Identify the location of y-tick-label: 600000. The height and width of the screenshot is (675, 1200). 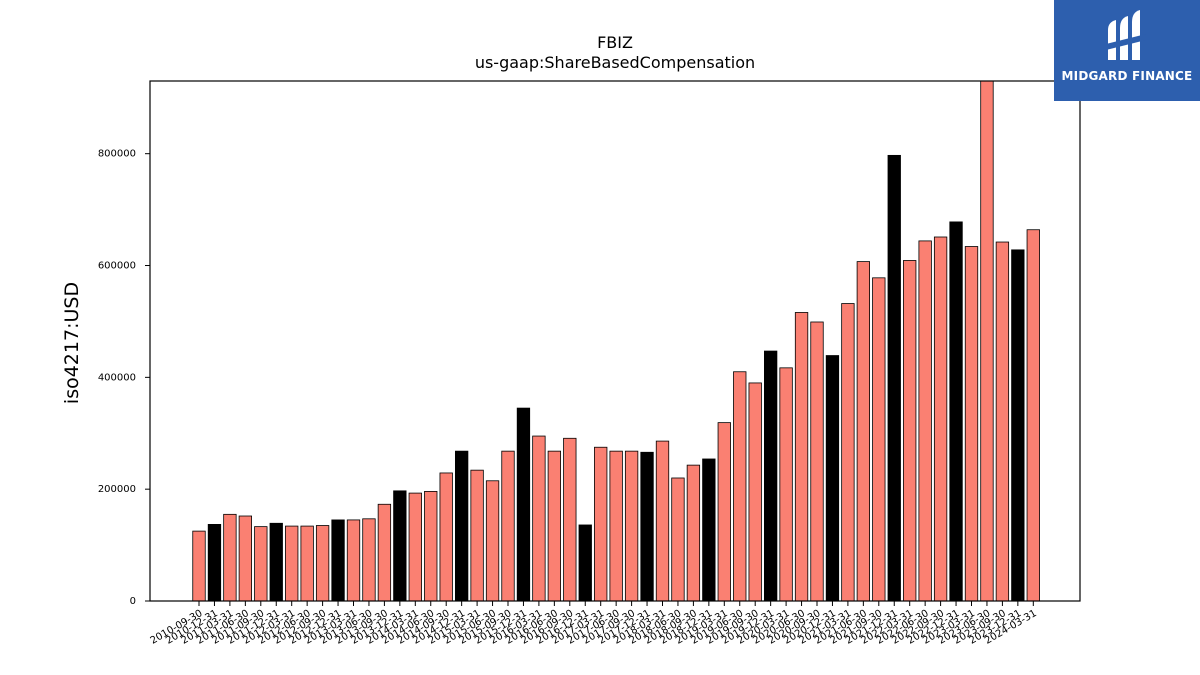
(117, 266).